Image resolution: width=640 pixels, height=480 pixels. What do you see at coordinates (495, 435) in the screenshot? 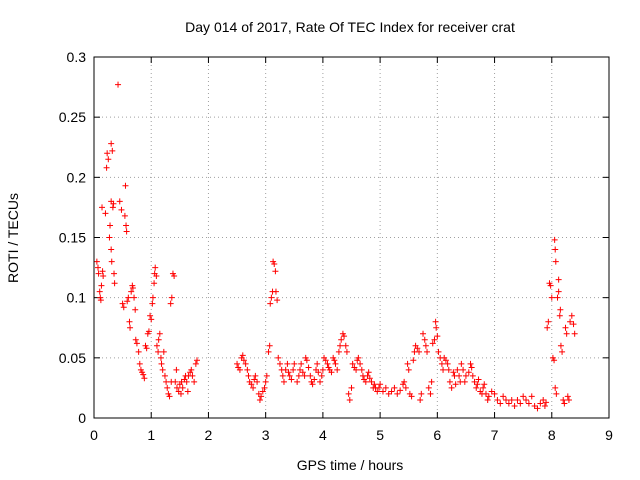
I see `x-tick-label: 7` at bounding box center [495, 435].